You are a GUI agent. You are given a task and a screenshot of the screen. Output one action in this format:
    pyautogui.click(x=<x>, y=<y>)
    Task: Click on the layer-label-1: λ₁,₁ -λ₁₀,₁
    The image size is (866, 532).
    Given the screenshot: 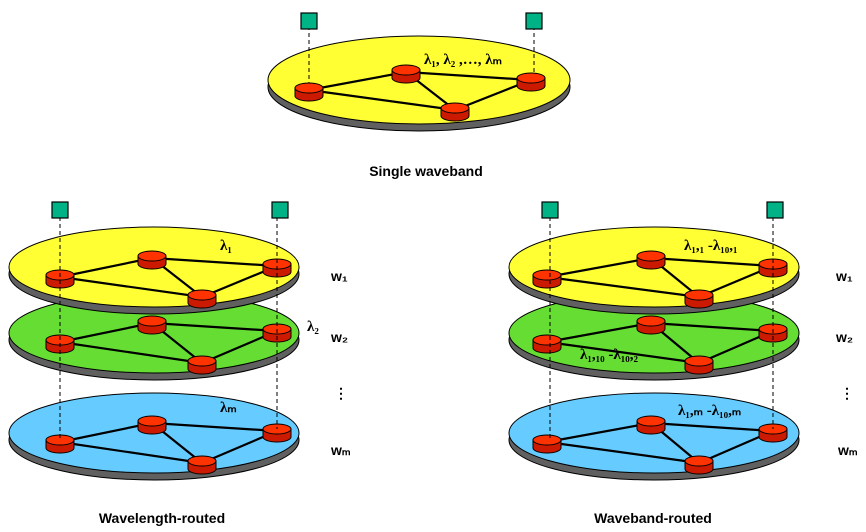 What is the action you would take?
    pyautogui.click(x=710, y=246)
    